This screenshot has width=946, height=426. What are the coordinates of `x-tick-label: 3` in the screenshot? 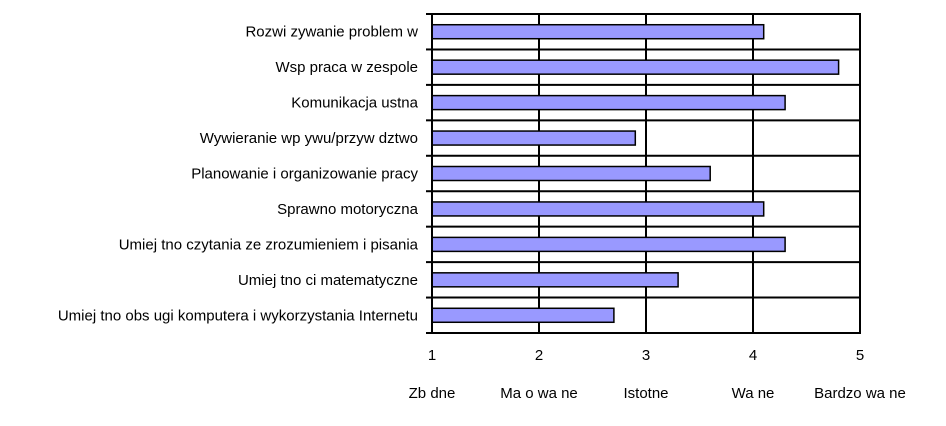 It's located at (646, 355).